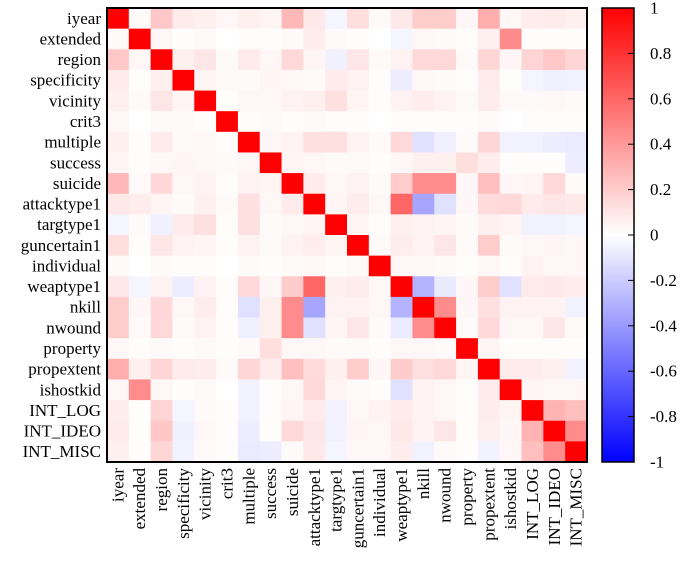 The height and width of the screenshot is (573, 685). What do you see at coordinates (445, 495) in the screenshot?
I see `column-label: nwound` at bounding box center [445, 495].